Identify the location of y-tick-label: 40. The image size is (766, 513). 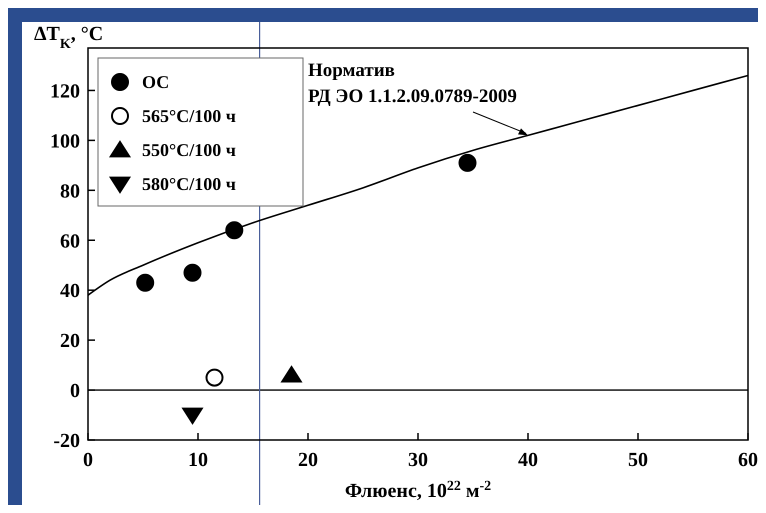
(70, 291).